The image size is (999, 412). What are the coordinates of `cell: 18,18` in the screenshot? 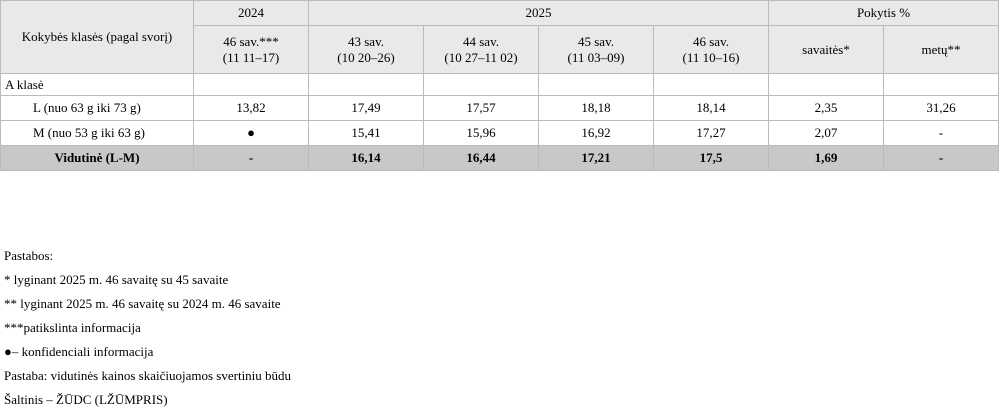 It's located at (596, 108).